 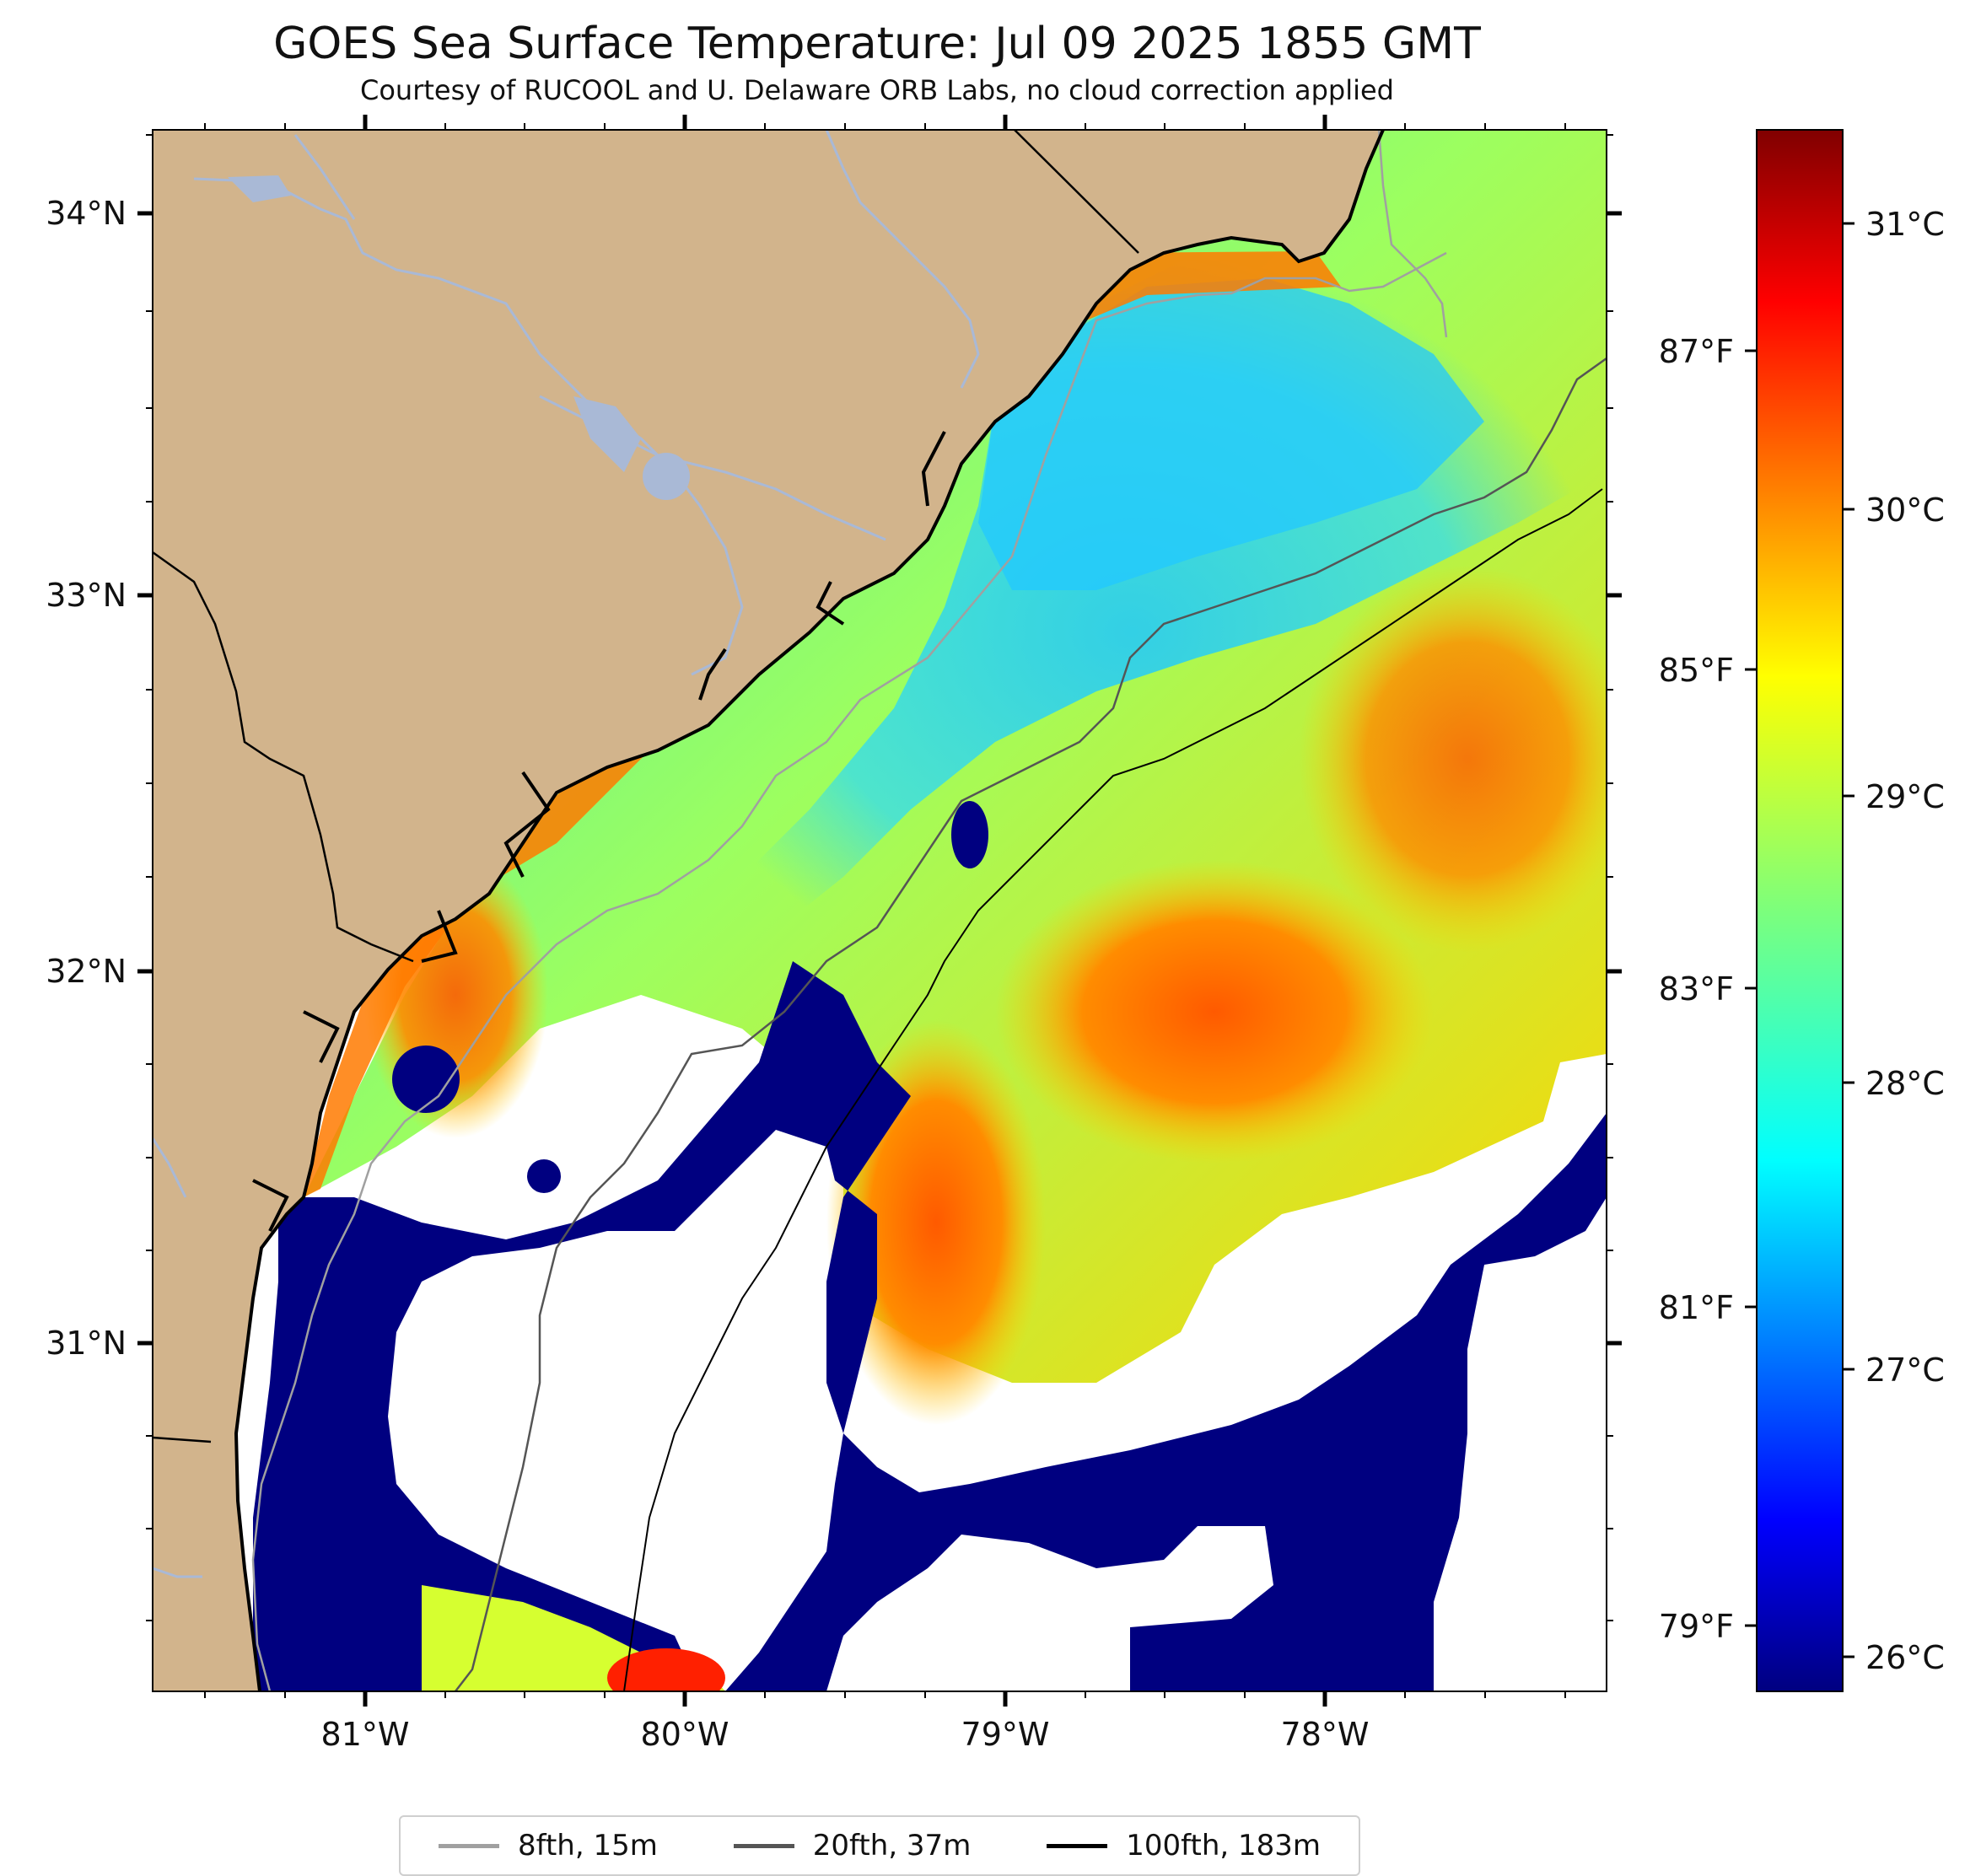 What do you see at coordinates (86, 971) in the screenshot?
I see `lat-tick-label: 32°N` at bounding box center [86, 971].